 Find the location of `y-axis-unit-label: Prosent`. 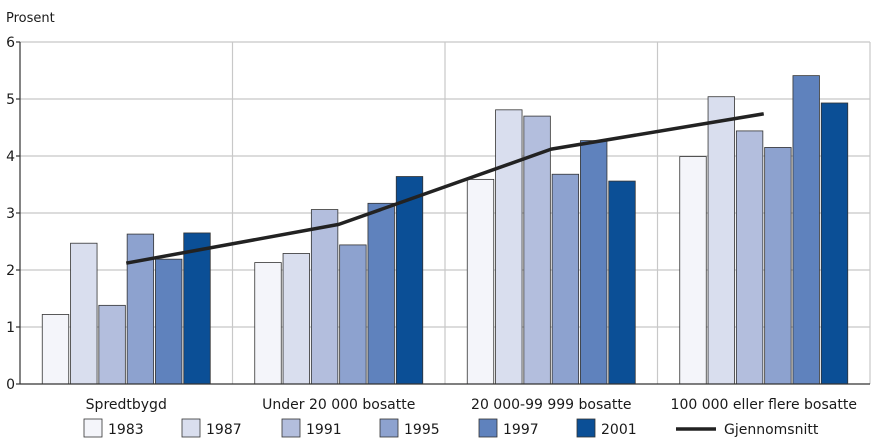

y-axis-unit-label: Prosent is located at coordinates (30, 18).